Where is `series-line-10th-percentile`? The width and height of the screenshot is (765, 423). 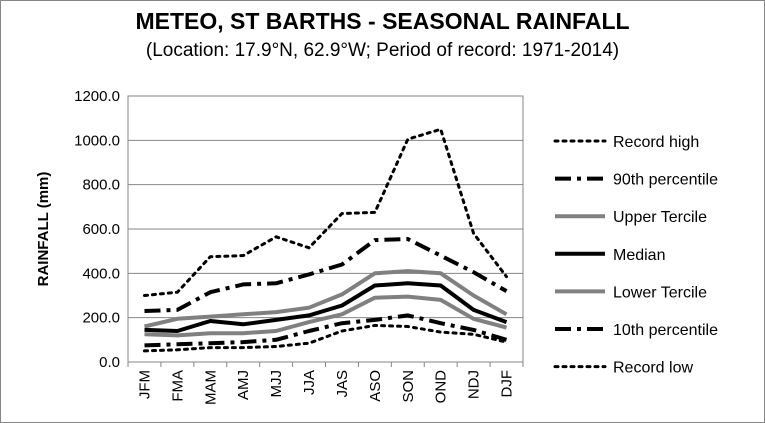
series-line-10th-percentile is located at coordinates (326, 330).